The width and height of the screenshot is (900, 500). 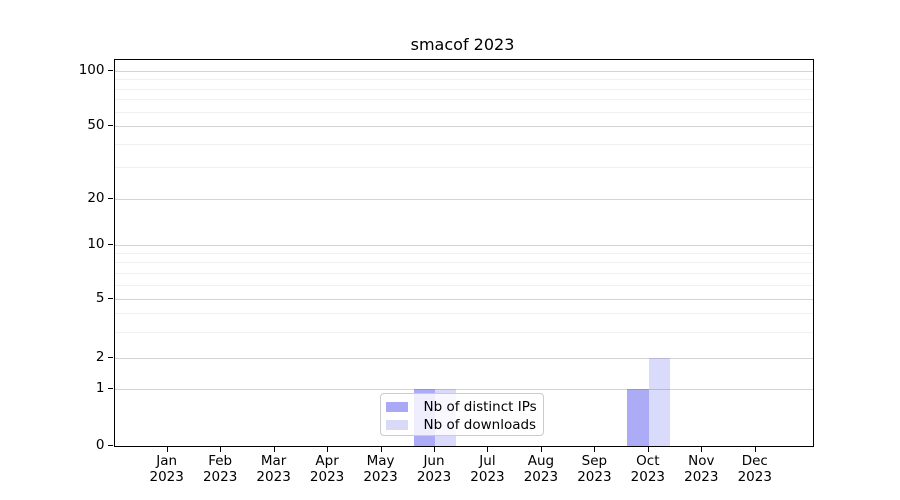 I want to click on x-tick-label-month: May, so click(x=380, y=461).